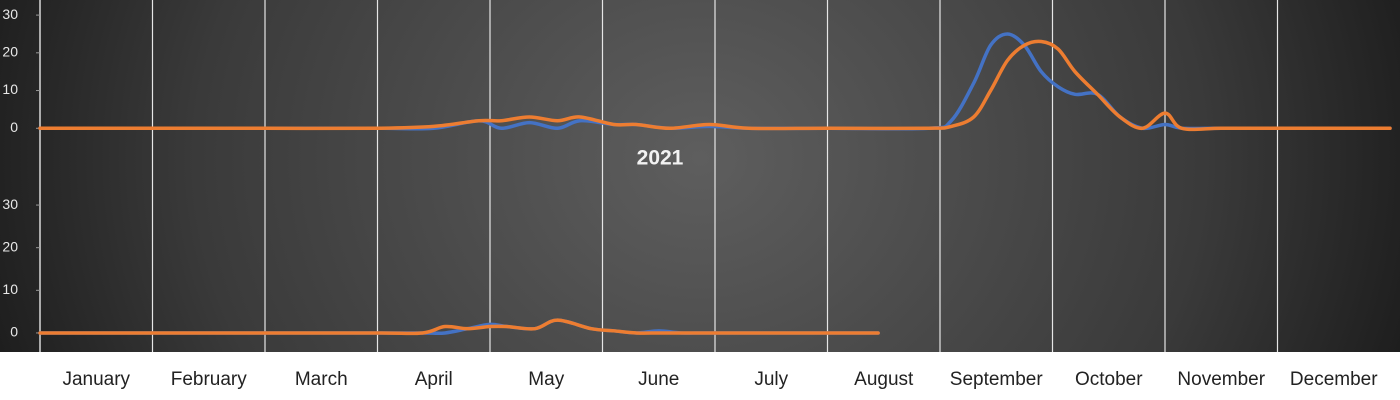 This screenshot has width=1400, height=400. What do you see at coordinates (1334, 379) in the screenshot?
I see `x-tick-label: December` at bounding box center [1334, 379].